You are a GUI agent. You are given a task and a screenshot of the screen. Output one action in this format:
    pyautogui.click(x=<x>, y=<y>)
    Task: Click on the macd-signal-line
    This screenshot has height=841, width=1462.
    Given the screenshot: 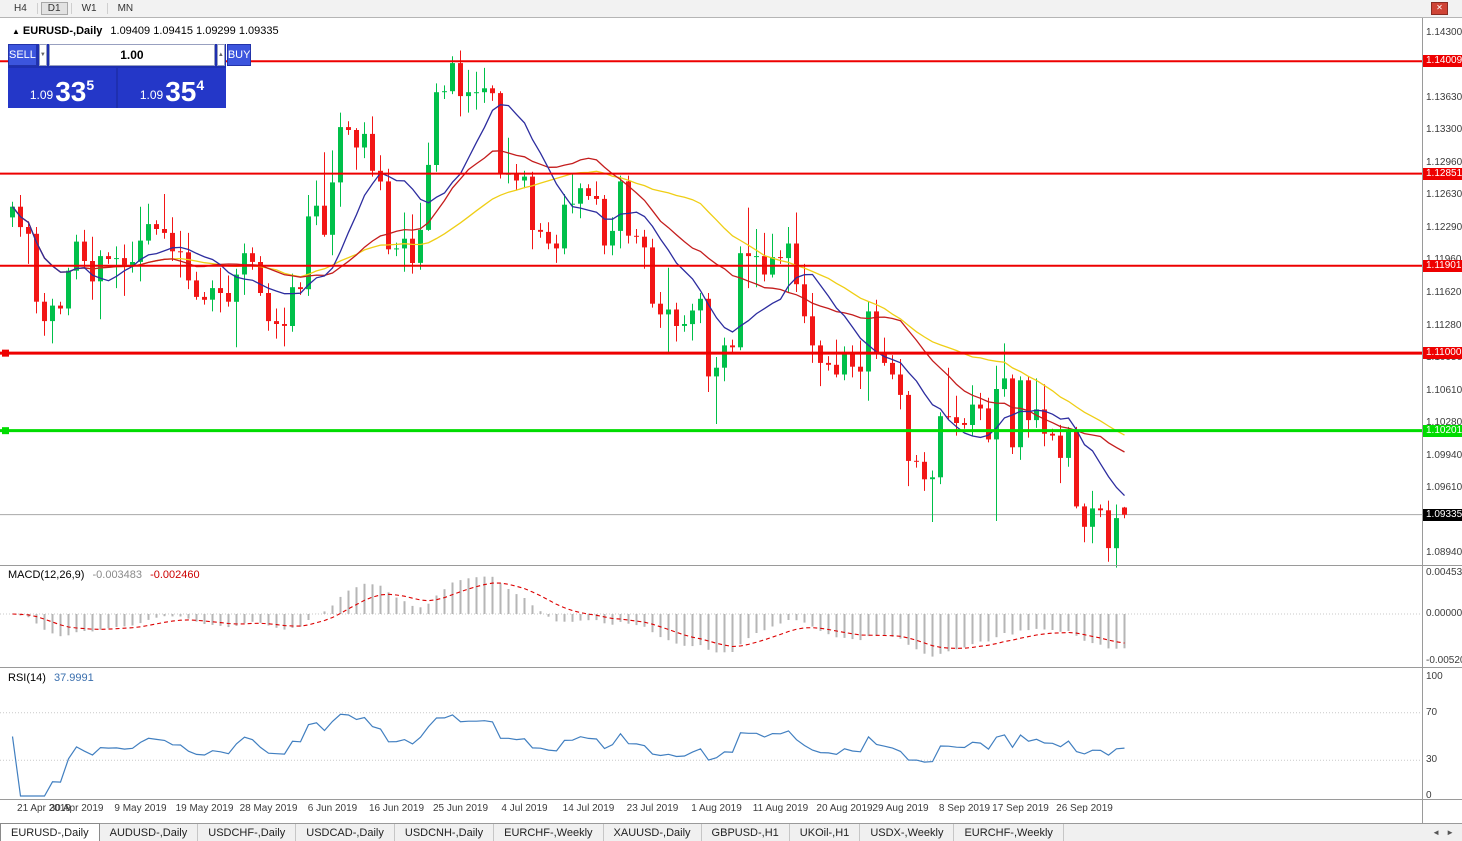 What is the action you would take?
    pyautogui.click(x=568, y=615)
    